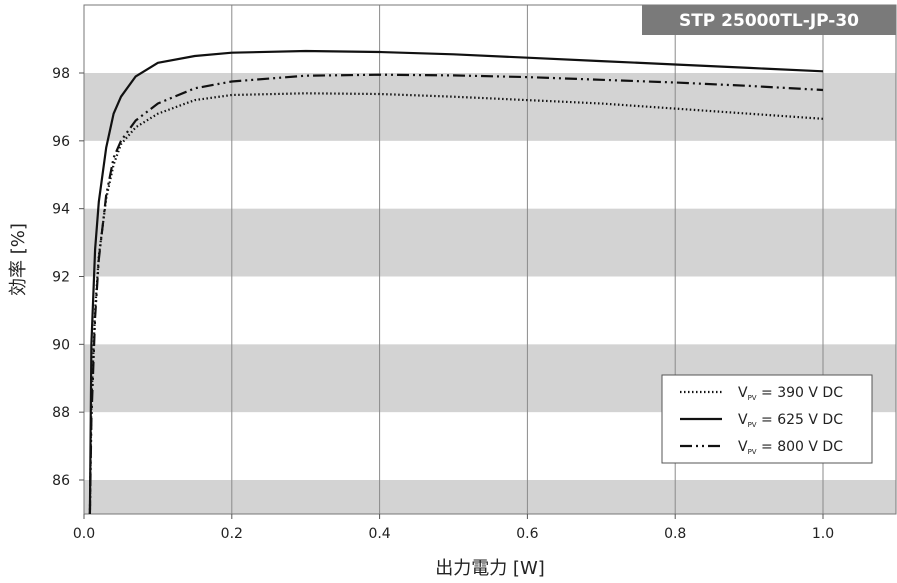 This screenshot has width=897, height=583. What do you see at coordinates (800, 420) in the screenshot?
I see `legend-label-tail: = 625 V DC` at bounding box center [800, 420].